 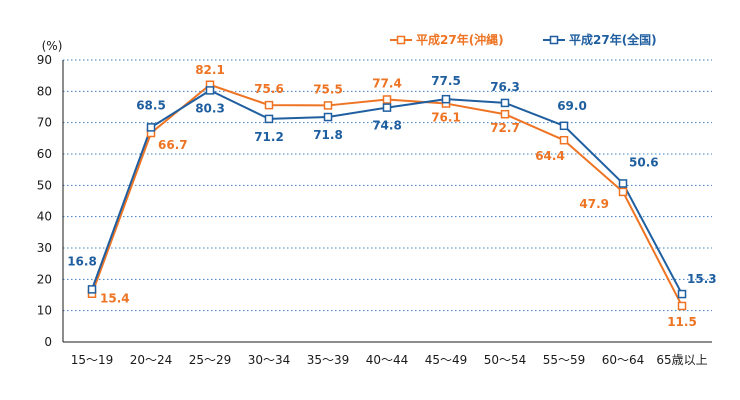 What do you see at coordinates (594, 204) in the screenshot?
I see `data-label-0-9: 47.9` at bounding box center [594, 204].